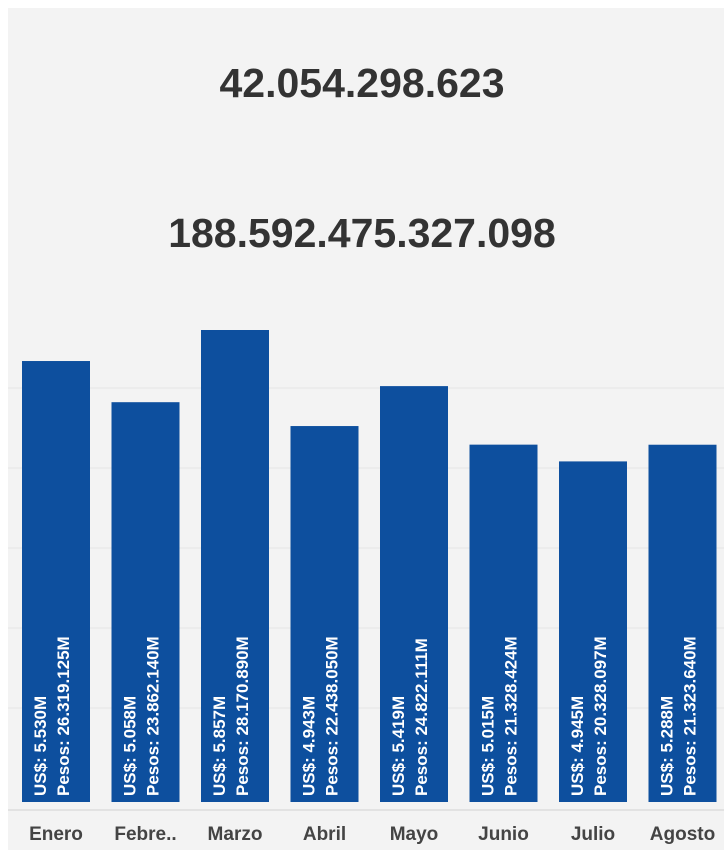 This screenshot has height=850, width=724. I want to click on bar-label-usd: US$: 5.857M, so click(219, 746).